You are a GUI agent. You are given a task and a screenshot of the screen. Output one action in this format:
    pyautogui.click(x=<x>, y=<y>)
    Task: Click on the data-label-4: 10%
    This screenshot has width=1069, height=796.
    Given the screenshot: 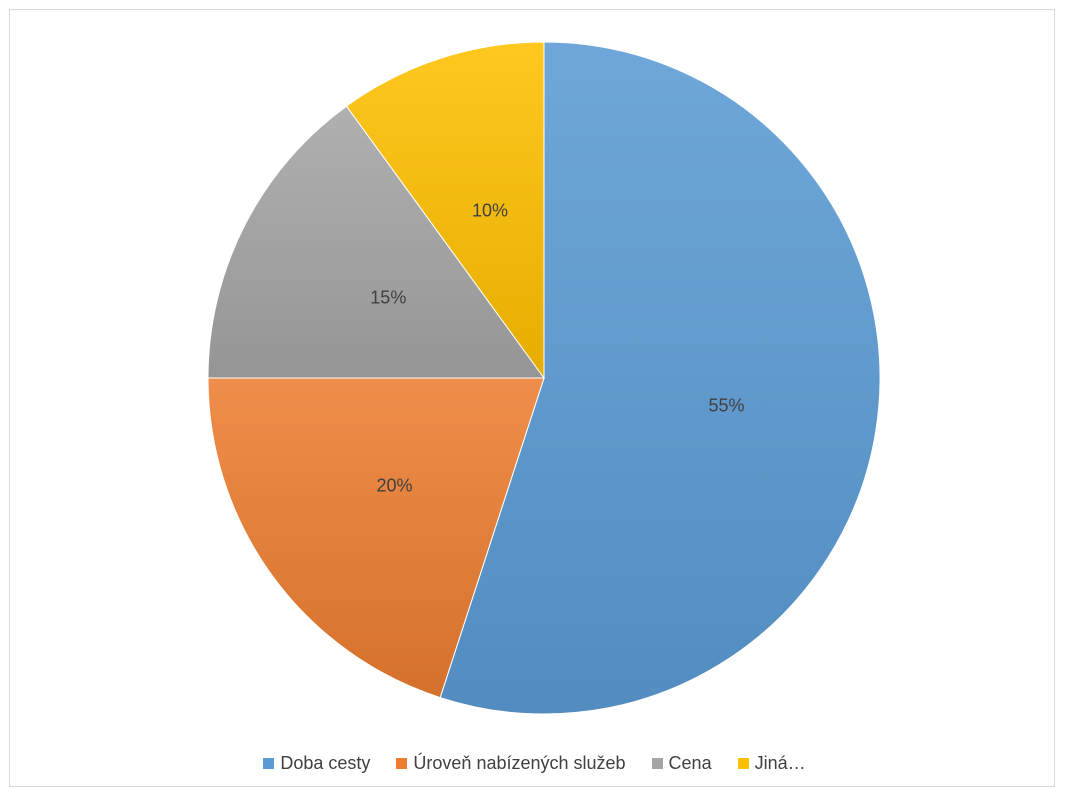 What is the action you would take?
    pyautogui.click(x=490, y=211)
    